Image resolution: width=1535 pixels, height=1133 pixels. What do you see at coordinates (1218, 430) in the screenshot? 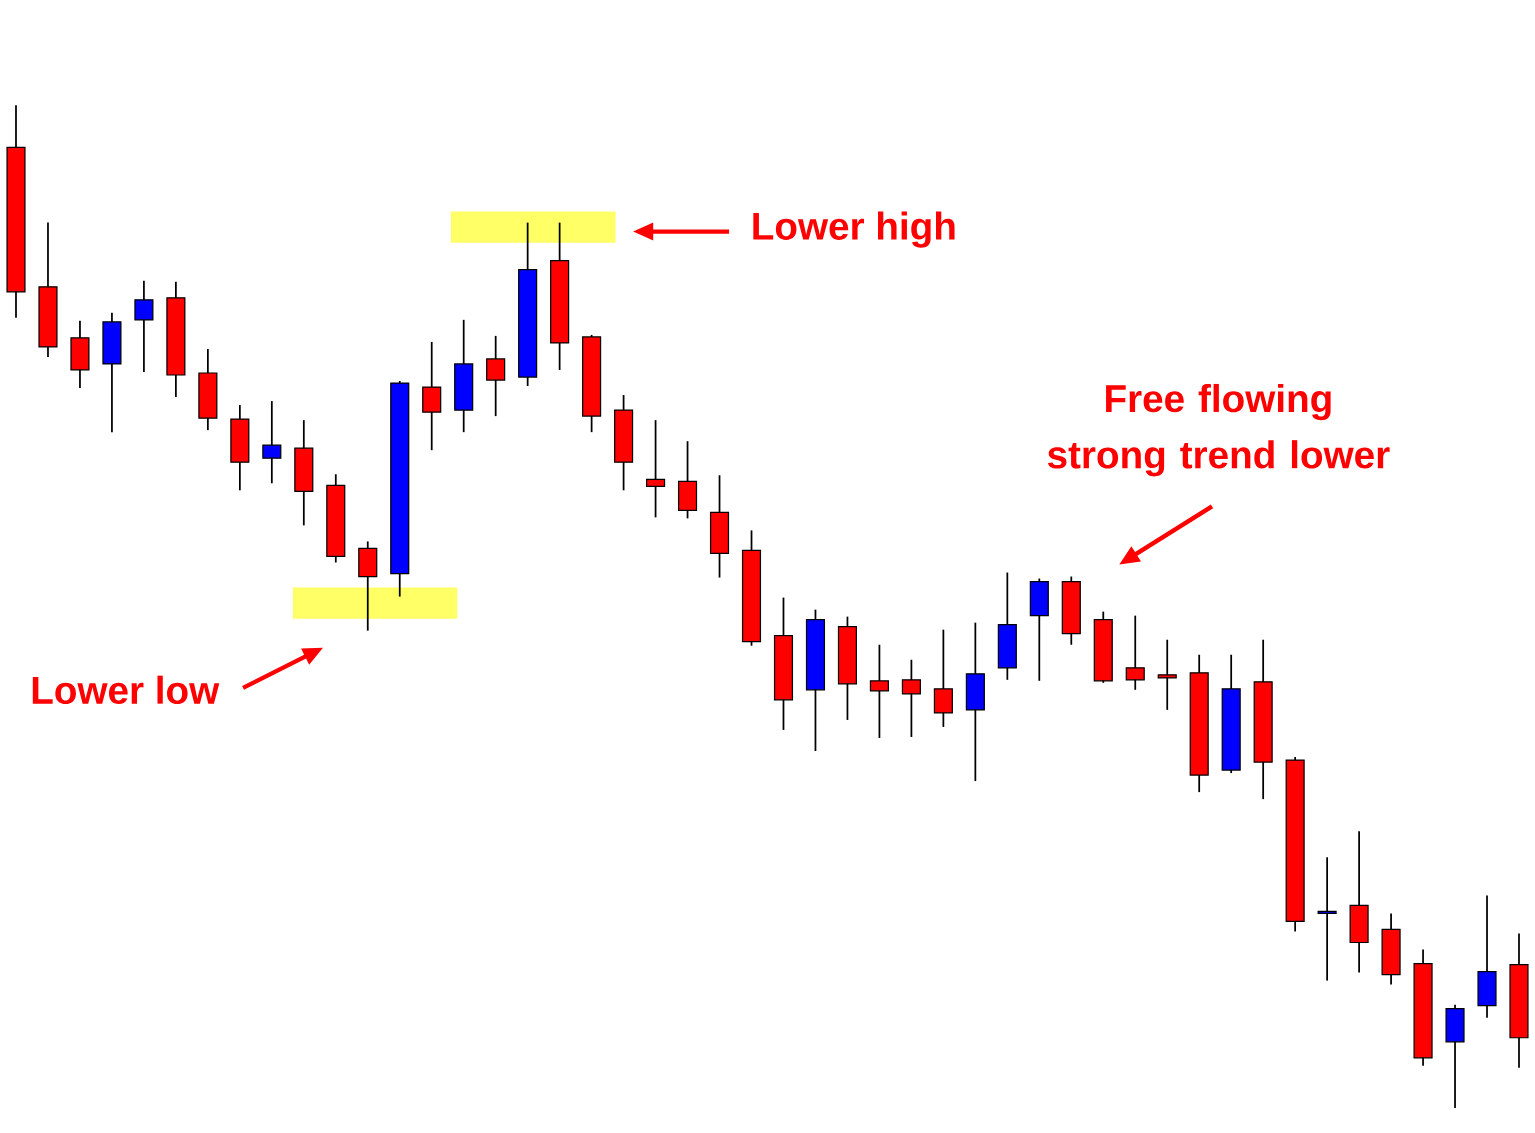
I see `annotation: Free flowing strong trend lower` at bounding box center [1218, 430].